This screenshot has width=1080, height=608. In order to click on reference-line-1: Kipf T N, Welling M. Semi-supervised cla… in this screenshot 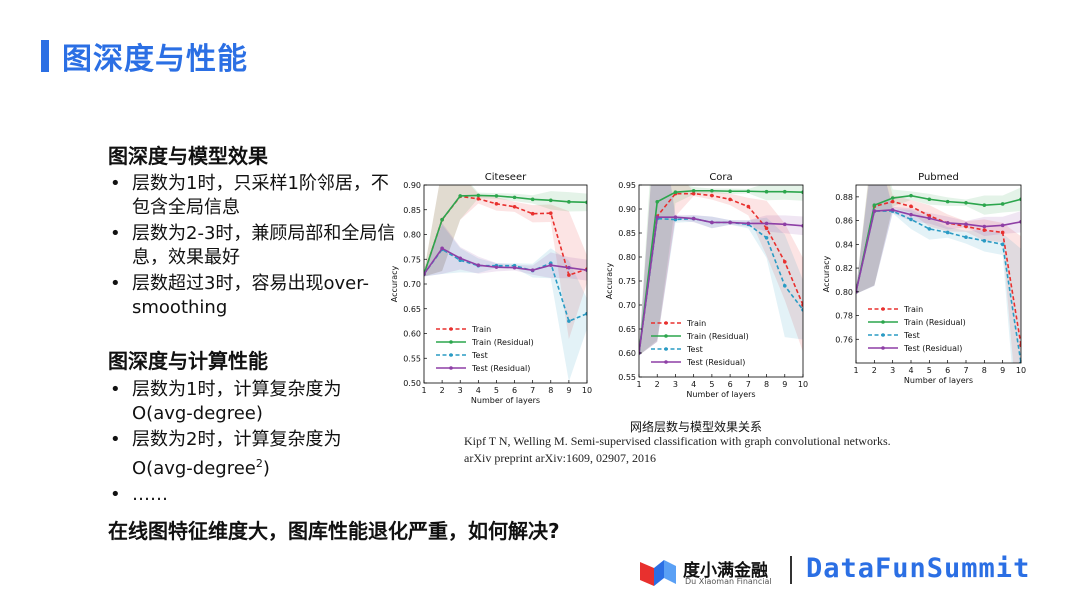, I will do `click(677, 441)`.